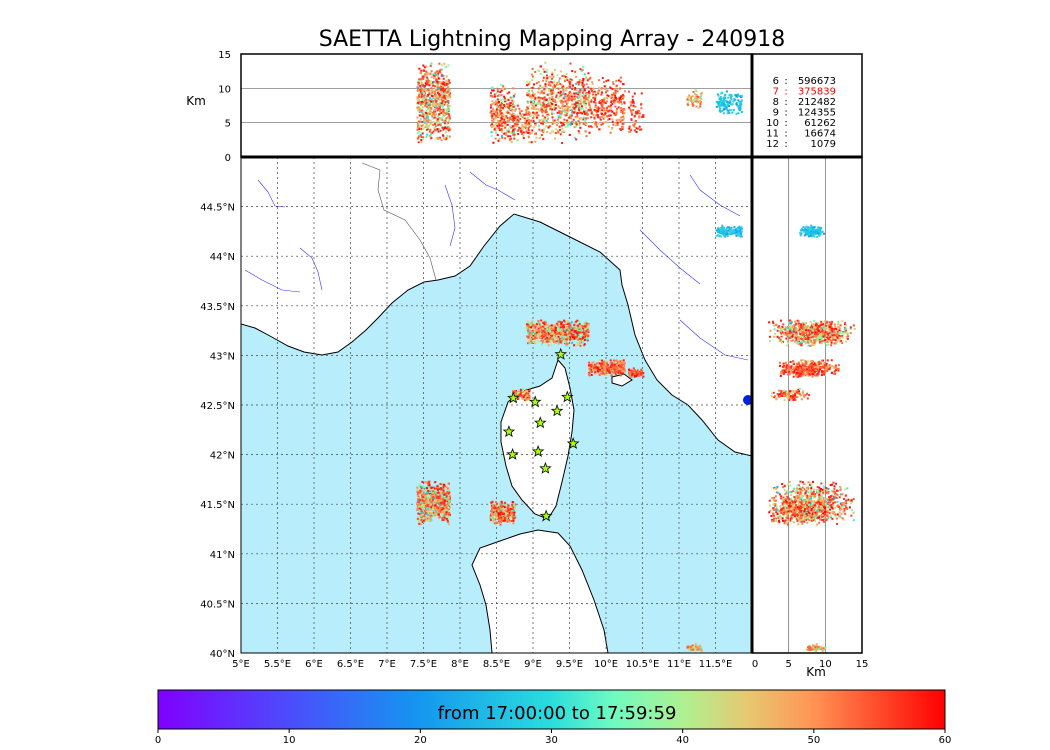 The image size is (1050, 750). I want to click on colorbar-label: from 17:00:00 to 17:59:59, so click(557, 713).